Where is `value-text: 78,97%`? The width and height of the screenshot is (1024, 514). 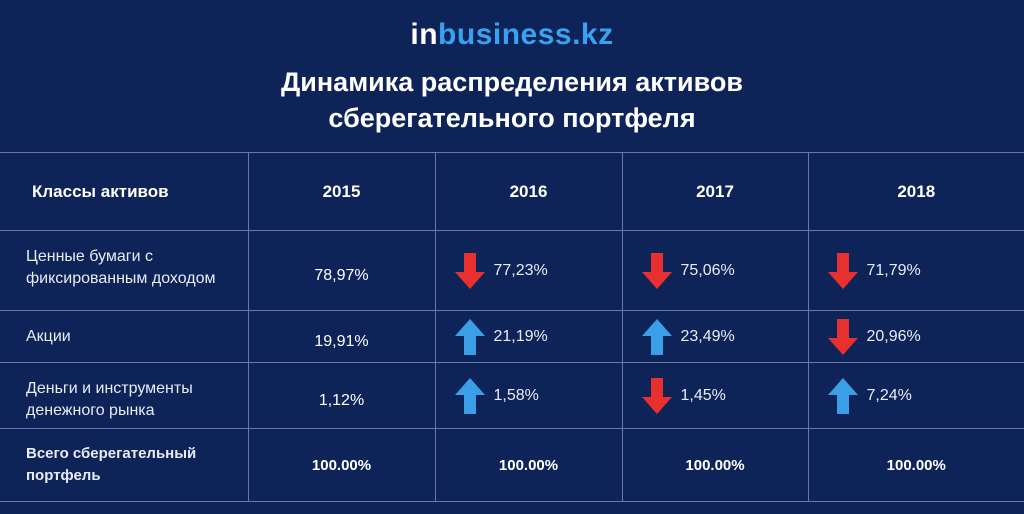
value-text: 78,97% is located at coordinates (341, 275).